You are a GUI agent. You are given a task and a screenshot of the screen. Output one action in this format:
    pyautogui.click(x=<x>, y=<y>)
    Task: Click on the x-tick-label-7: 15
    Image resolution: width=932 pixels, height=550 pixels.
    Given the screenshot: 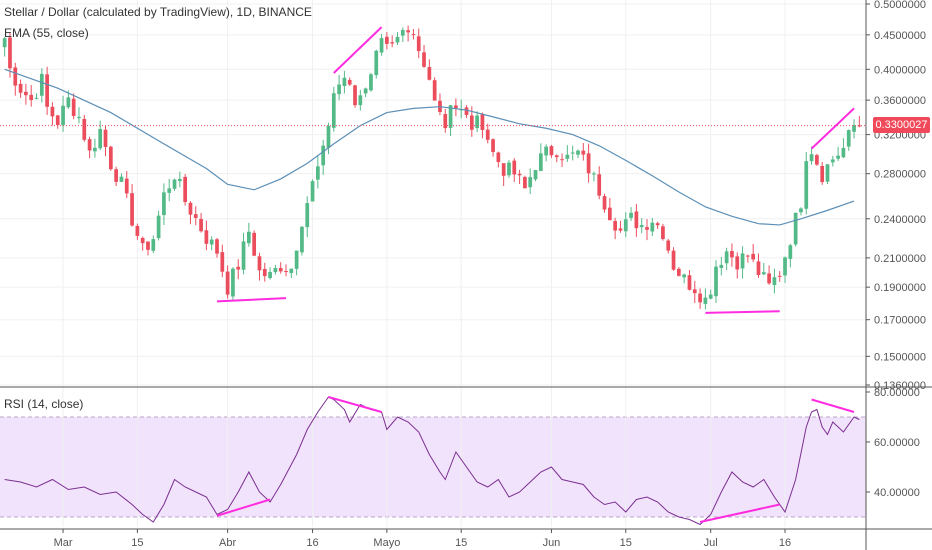 What is the action you would take?
    pyautogui.click(x=626, y=543)
    